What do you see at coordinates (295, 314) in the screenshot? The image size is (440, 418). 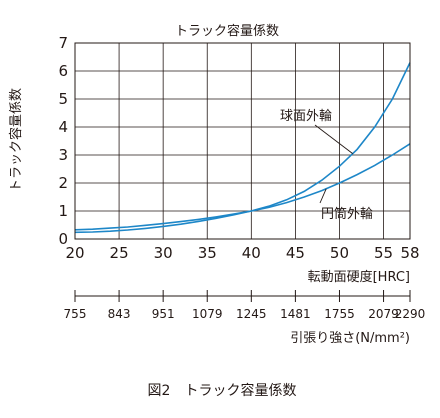 I see `secondary-x-tick-label: 1481` at bounding box center [295, 314].